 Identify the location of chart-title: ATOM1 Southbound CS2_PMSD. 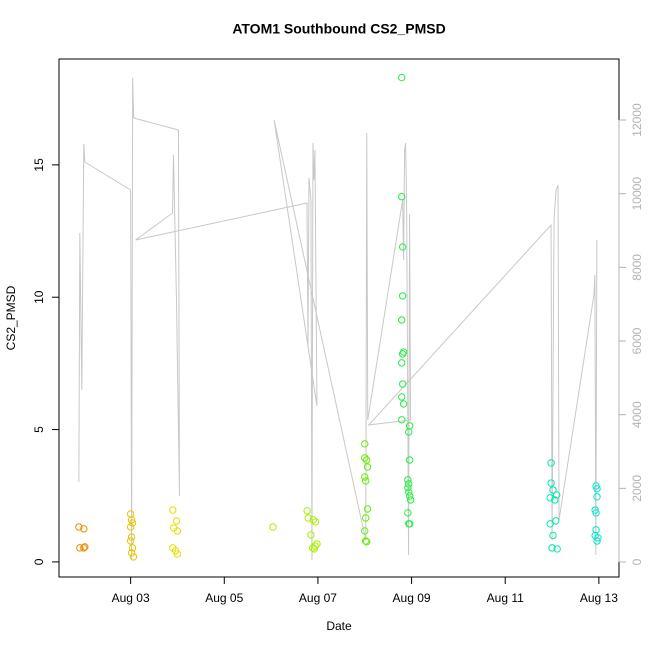
(338, 29).